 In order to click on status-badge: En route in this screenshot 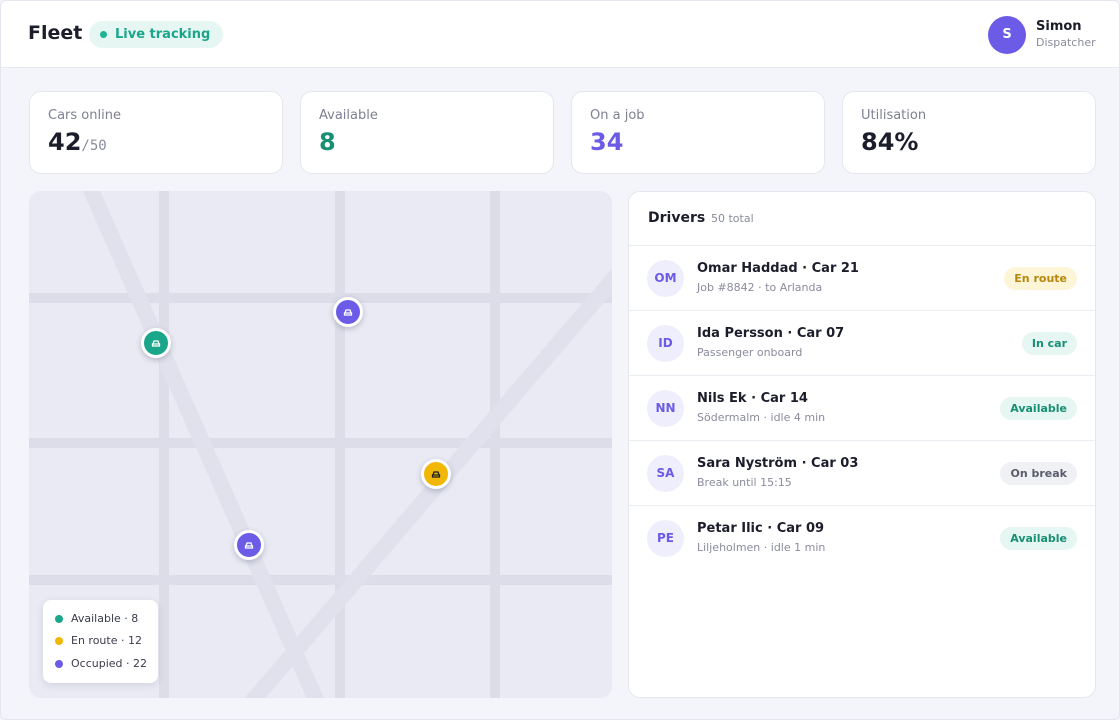, I will do `click(1040, 278)`.